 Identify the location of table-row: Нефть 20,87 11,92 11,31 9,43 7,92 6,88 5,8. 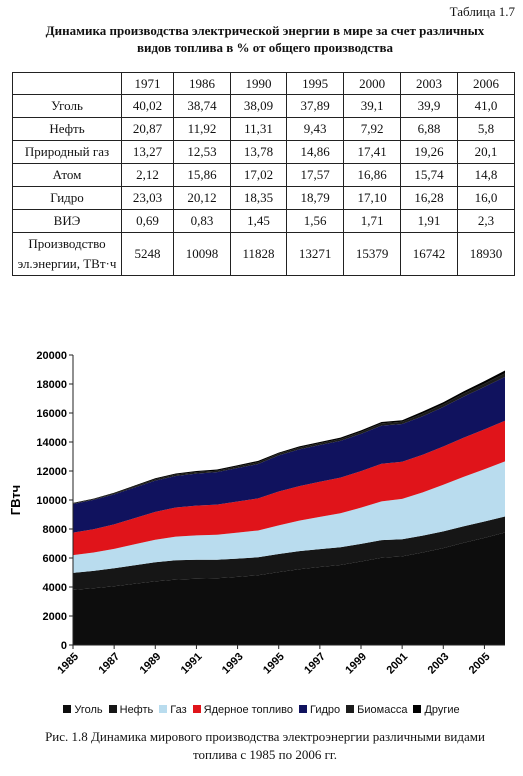
(264, 129).